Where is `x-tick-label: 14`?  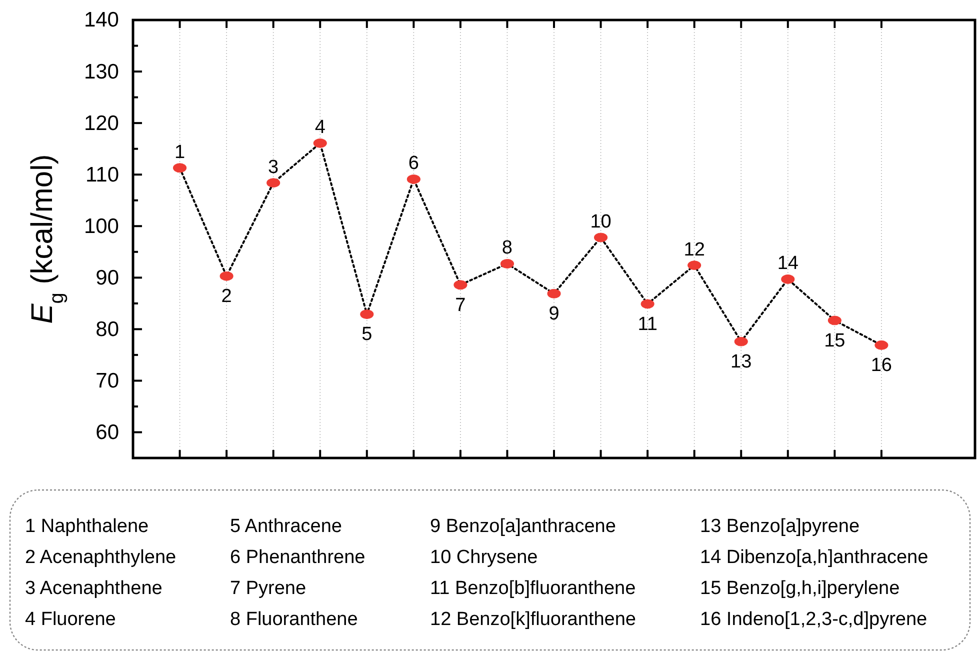
x-tick-label: 14 is located at coordinates (788, 263).